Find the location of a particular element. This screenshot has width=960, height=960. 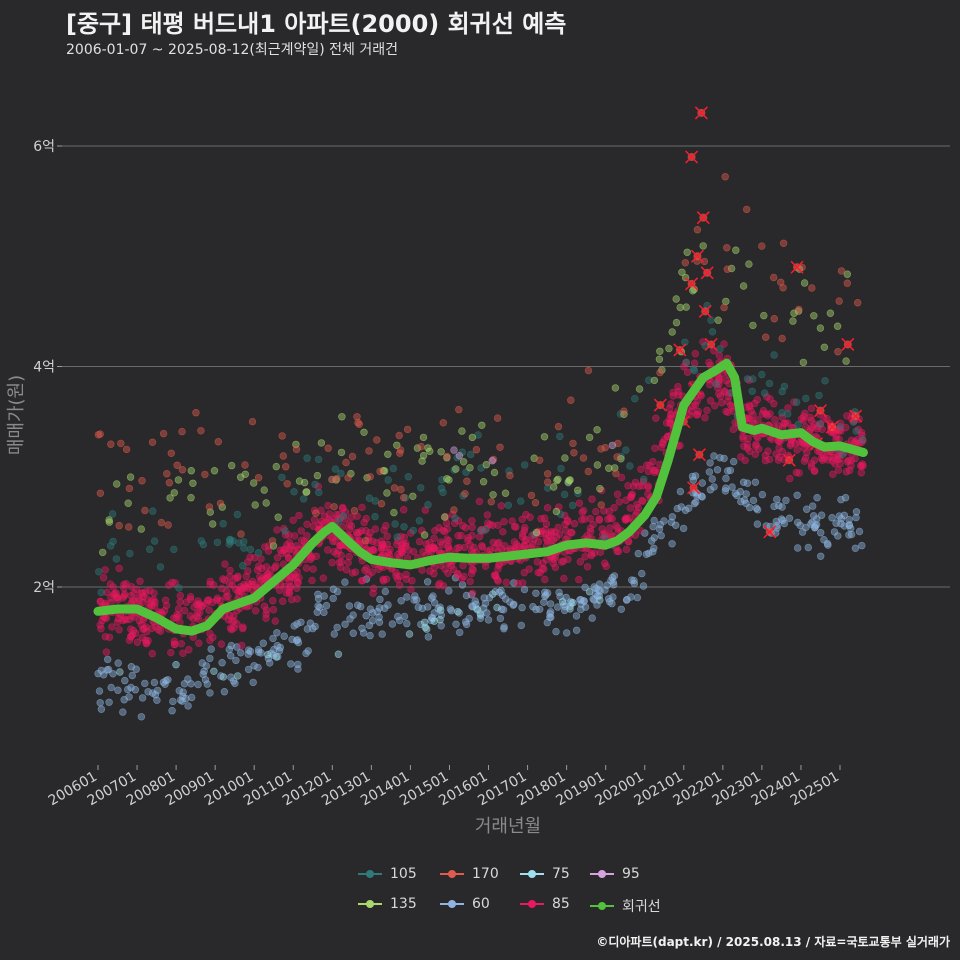

legend-item: 95 is located at coordinates (615, 874).